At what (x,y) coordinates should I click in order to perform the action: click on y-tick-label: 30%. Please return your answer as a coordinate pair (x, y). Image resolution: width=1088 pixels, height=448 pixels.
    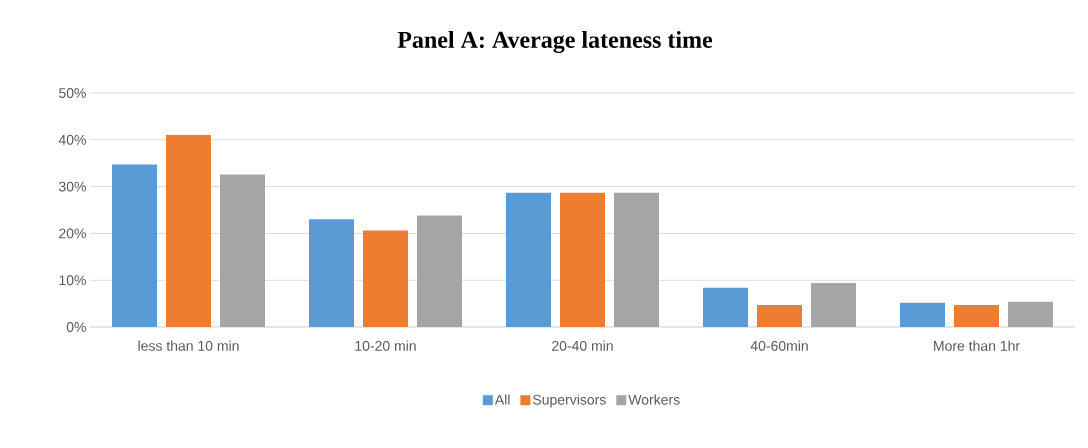
    Looking at the image, I should click on (72, 186).